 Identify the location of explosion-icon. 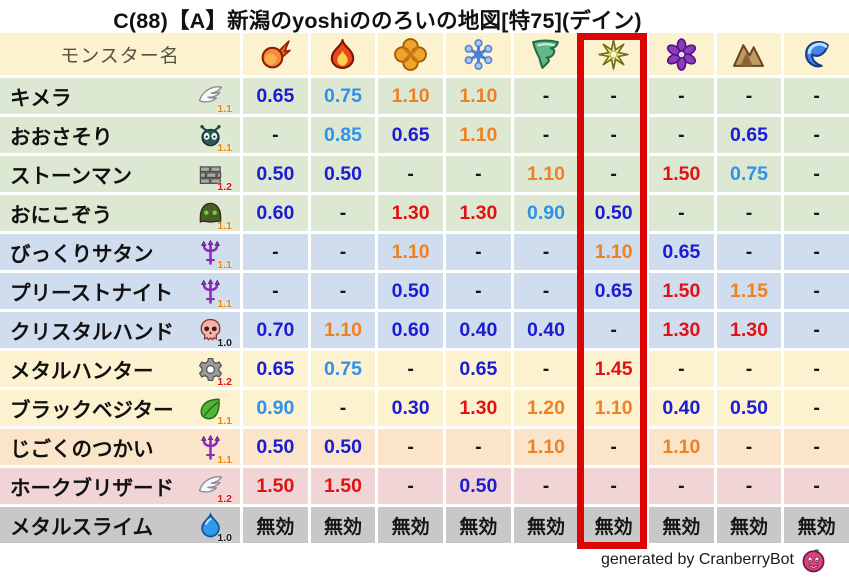
(410, 54).